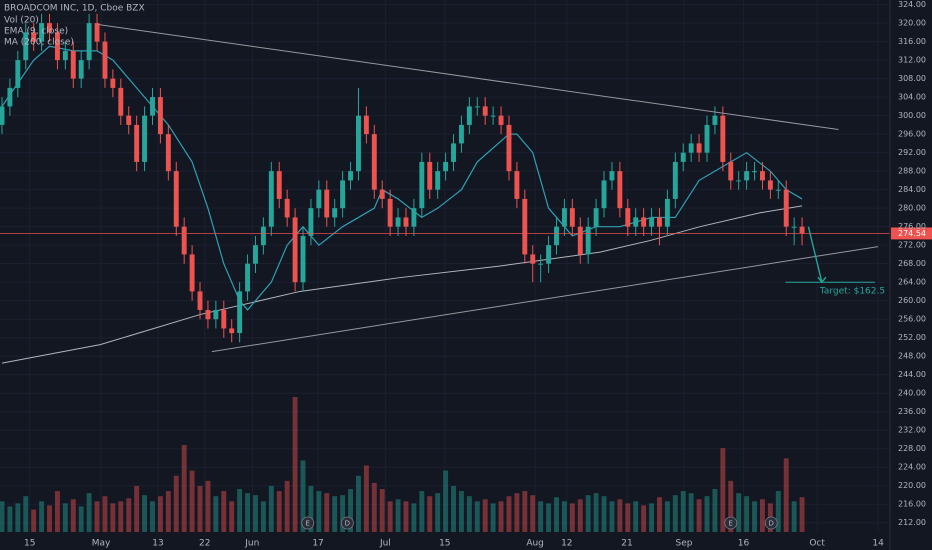 This screenshot has height=550, width=932. What do you see at coordinates (535, 544) in the screenshot?
I see `x-tick-label: Aug` at bounding box center [535, 544].